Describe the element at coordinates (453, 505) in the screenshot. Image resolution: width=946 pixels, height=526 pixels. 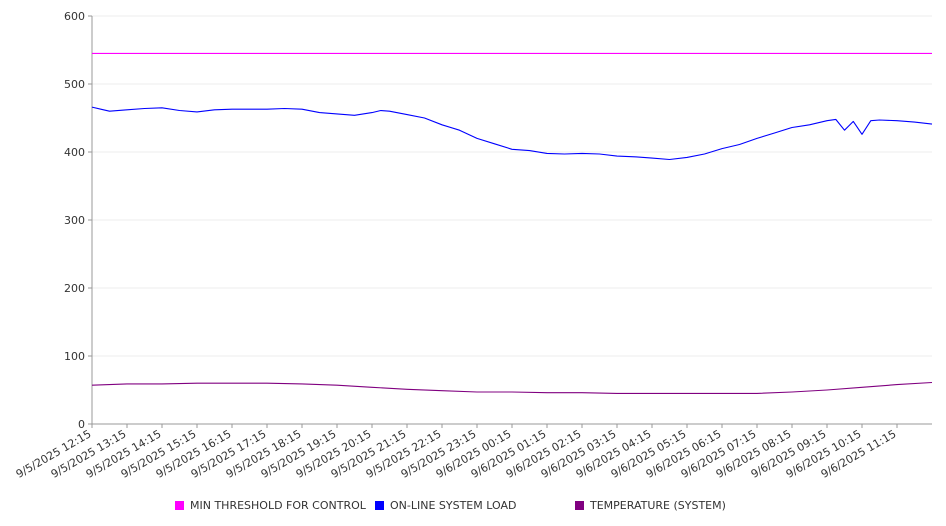
I see `legend-label: ON-LINE SYSTEM LOAD` at that location.